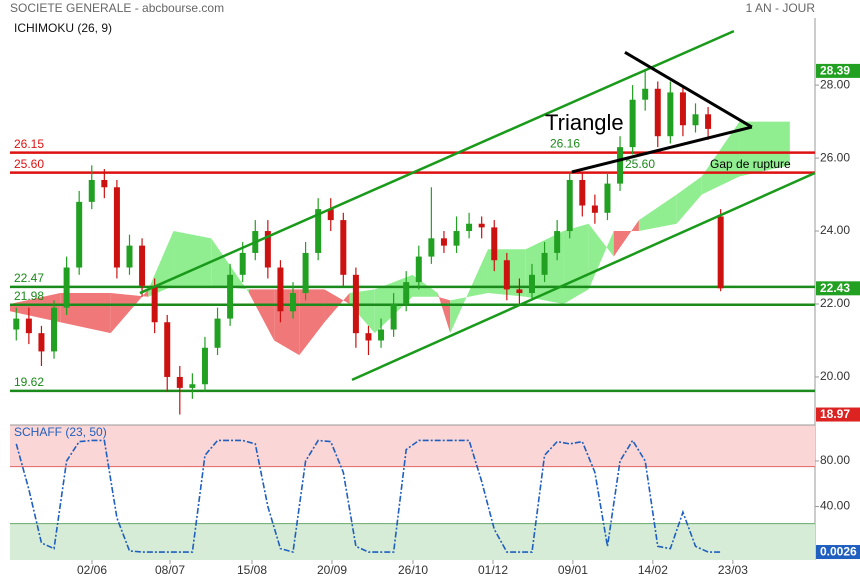  What do you see at coordinates (653, 570) in the screenshot?
I see `x-tick-label: 14/02` at bounding box center [653, 570].